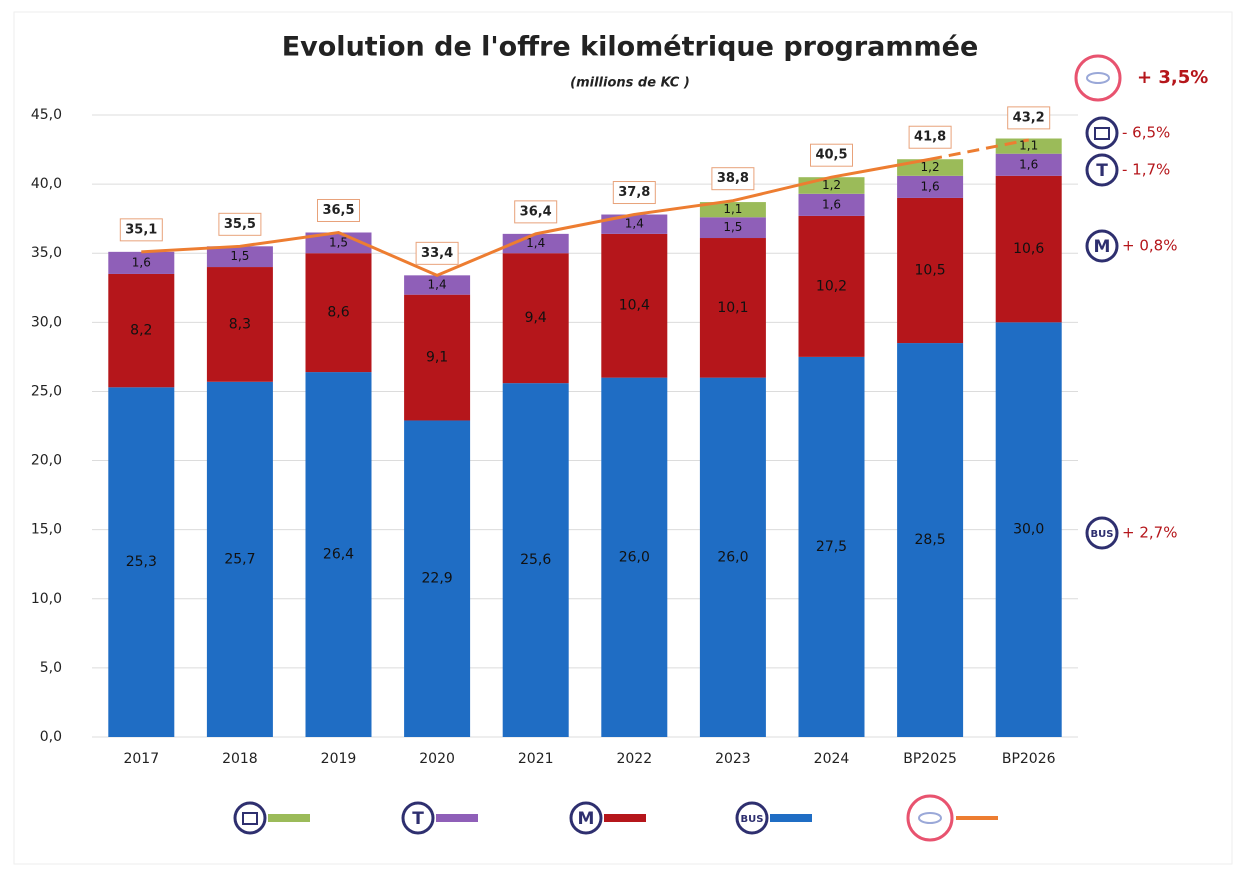 The image size is (1245, 876). I want to click on x-tick-label: 2018, so click(240, 759).